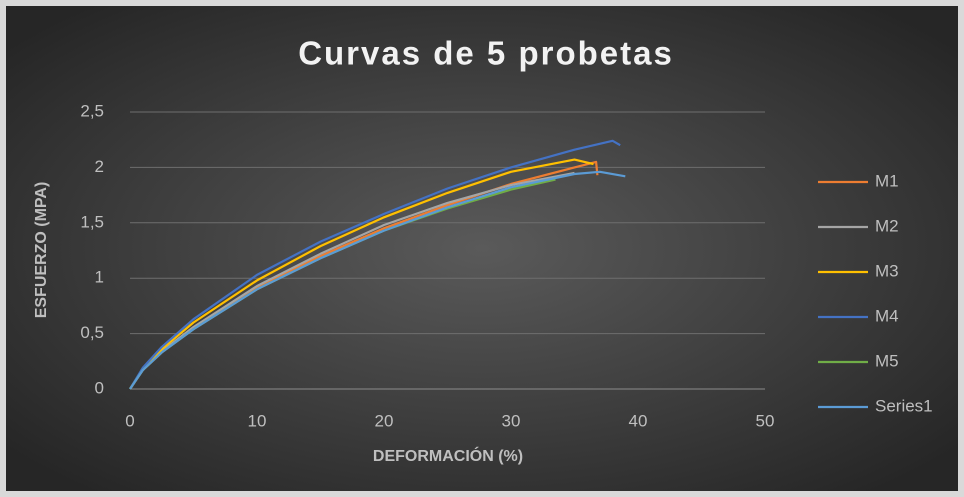 This screenshot has width=964, height=497. I want to click on chart-title: Curvas de 5 probetas, so click(486, 53).